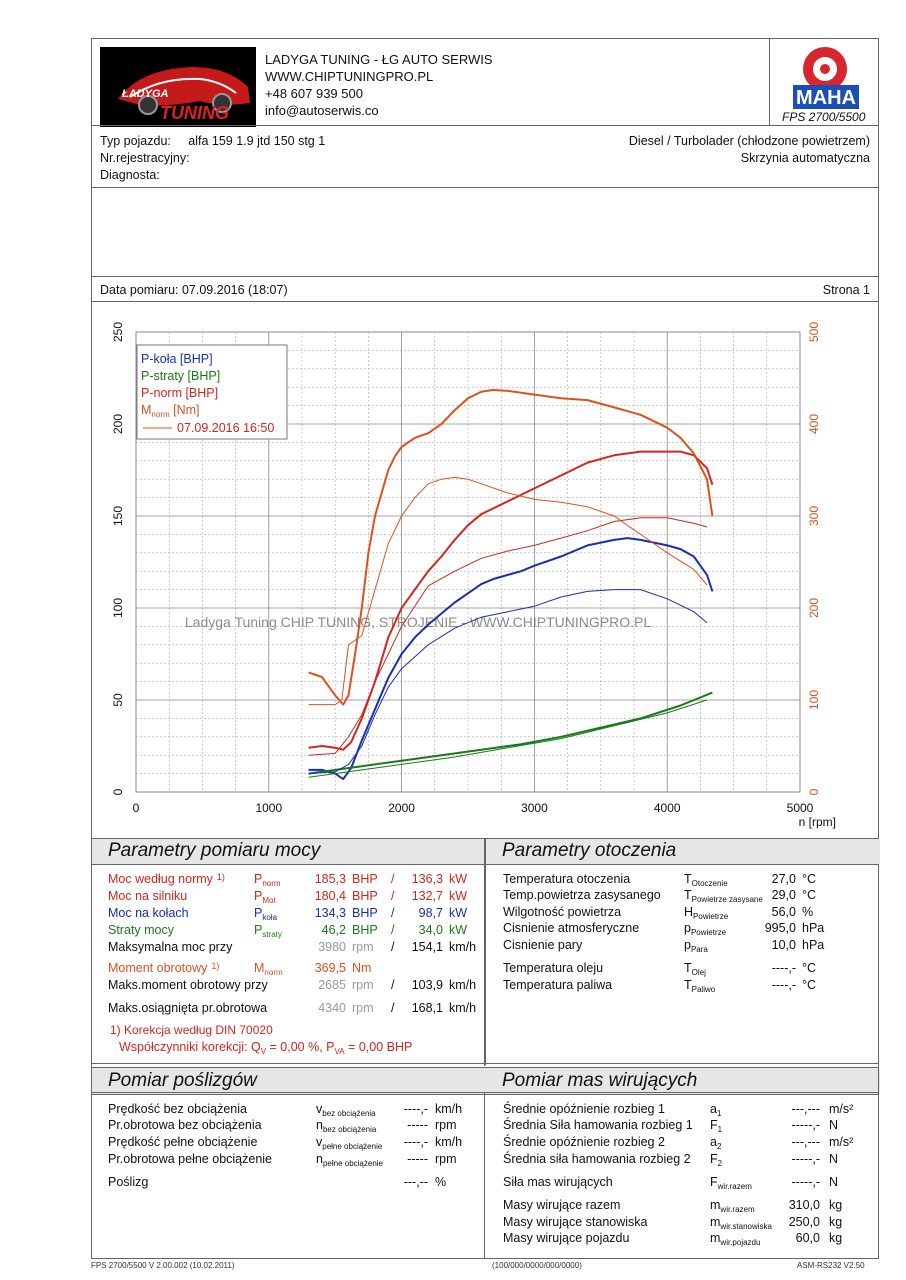 Image resolution: width=906 pixels, height=1280 pixels. Describe the element at coordinates (667, 808) in the screenshot. I see `x-tick-label: 4000` at that location.